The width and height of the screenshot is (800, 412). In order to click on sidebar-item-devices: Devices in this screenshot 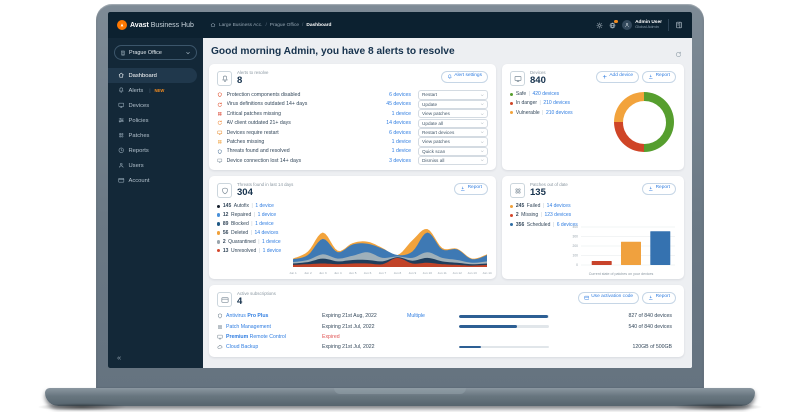, I will do `click(155, 105)`.